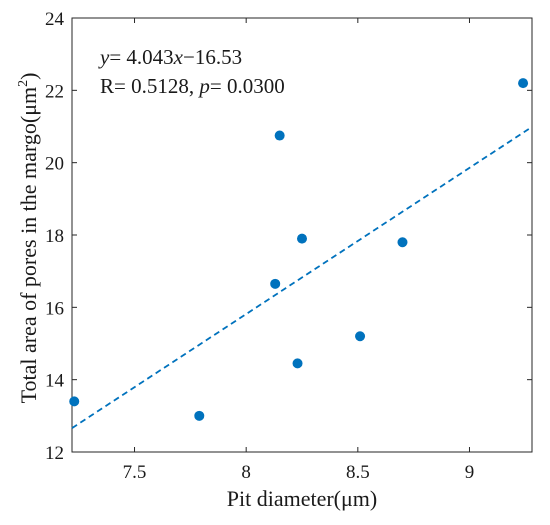 The width and height of the screenshot is (550, 525). What do you see at coordinates (54, 308) in the screenshot?
I see `y-tick-label: 16` at bounding box center [54, 308].